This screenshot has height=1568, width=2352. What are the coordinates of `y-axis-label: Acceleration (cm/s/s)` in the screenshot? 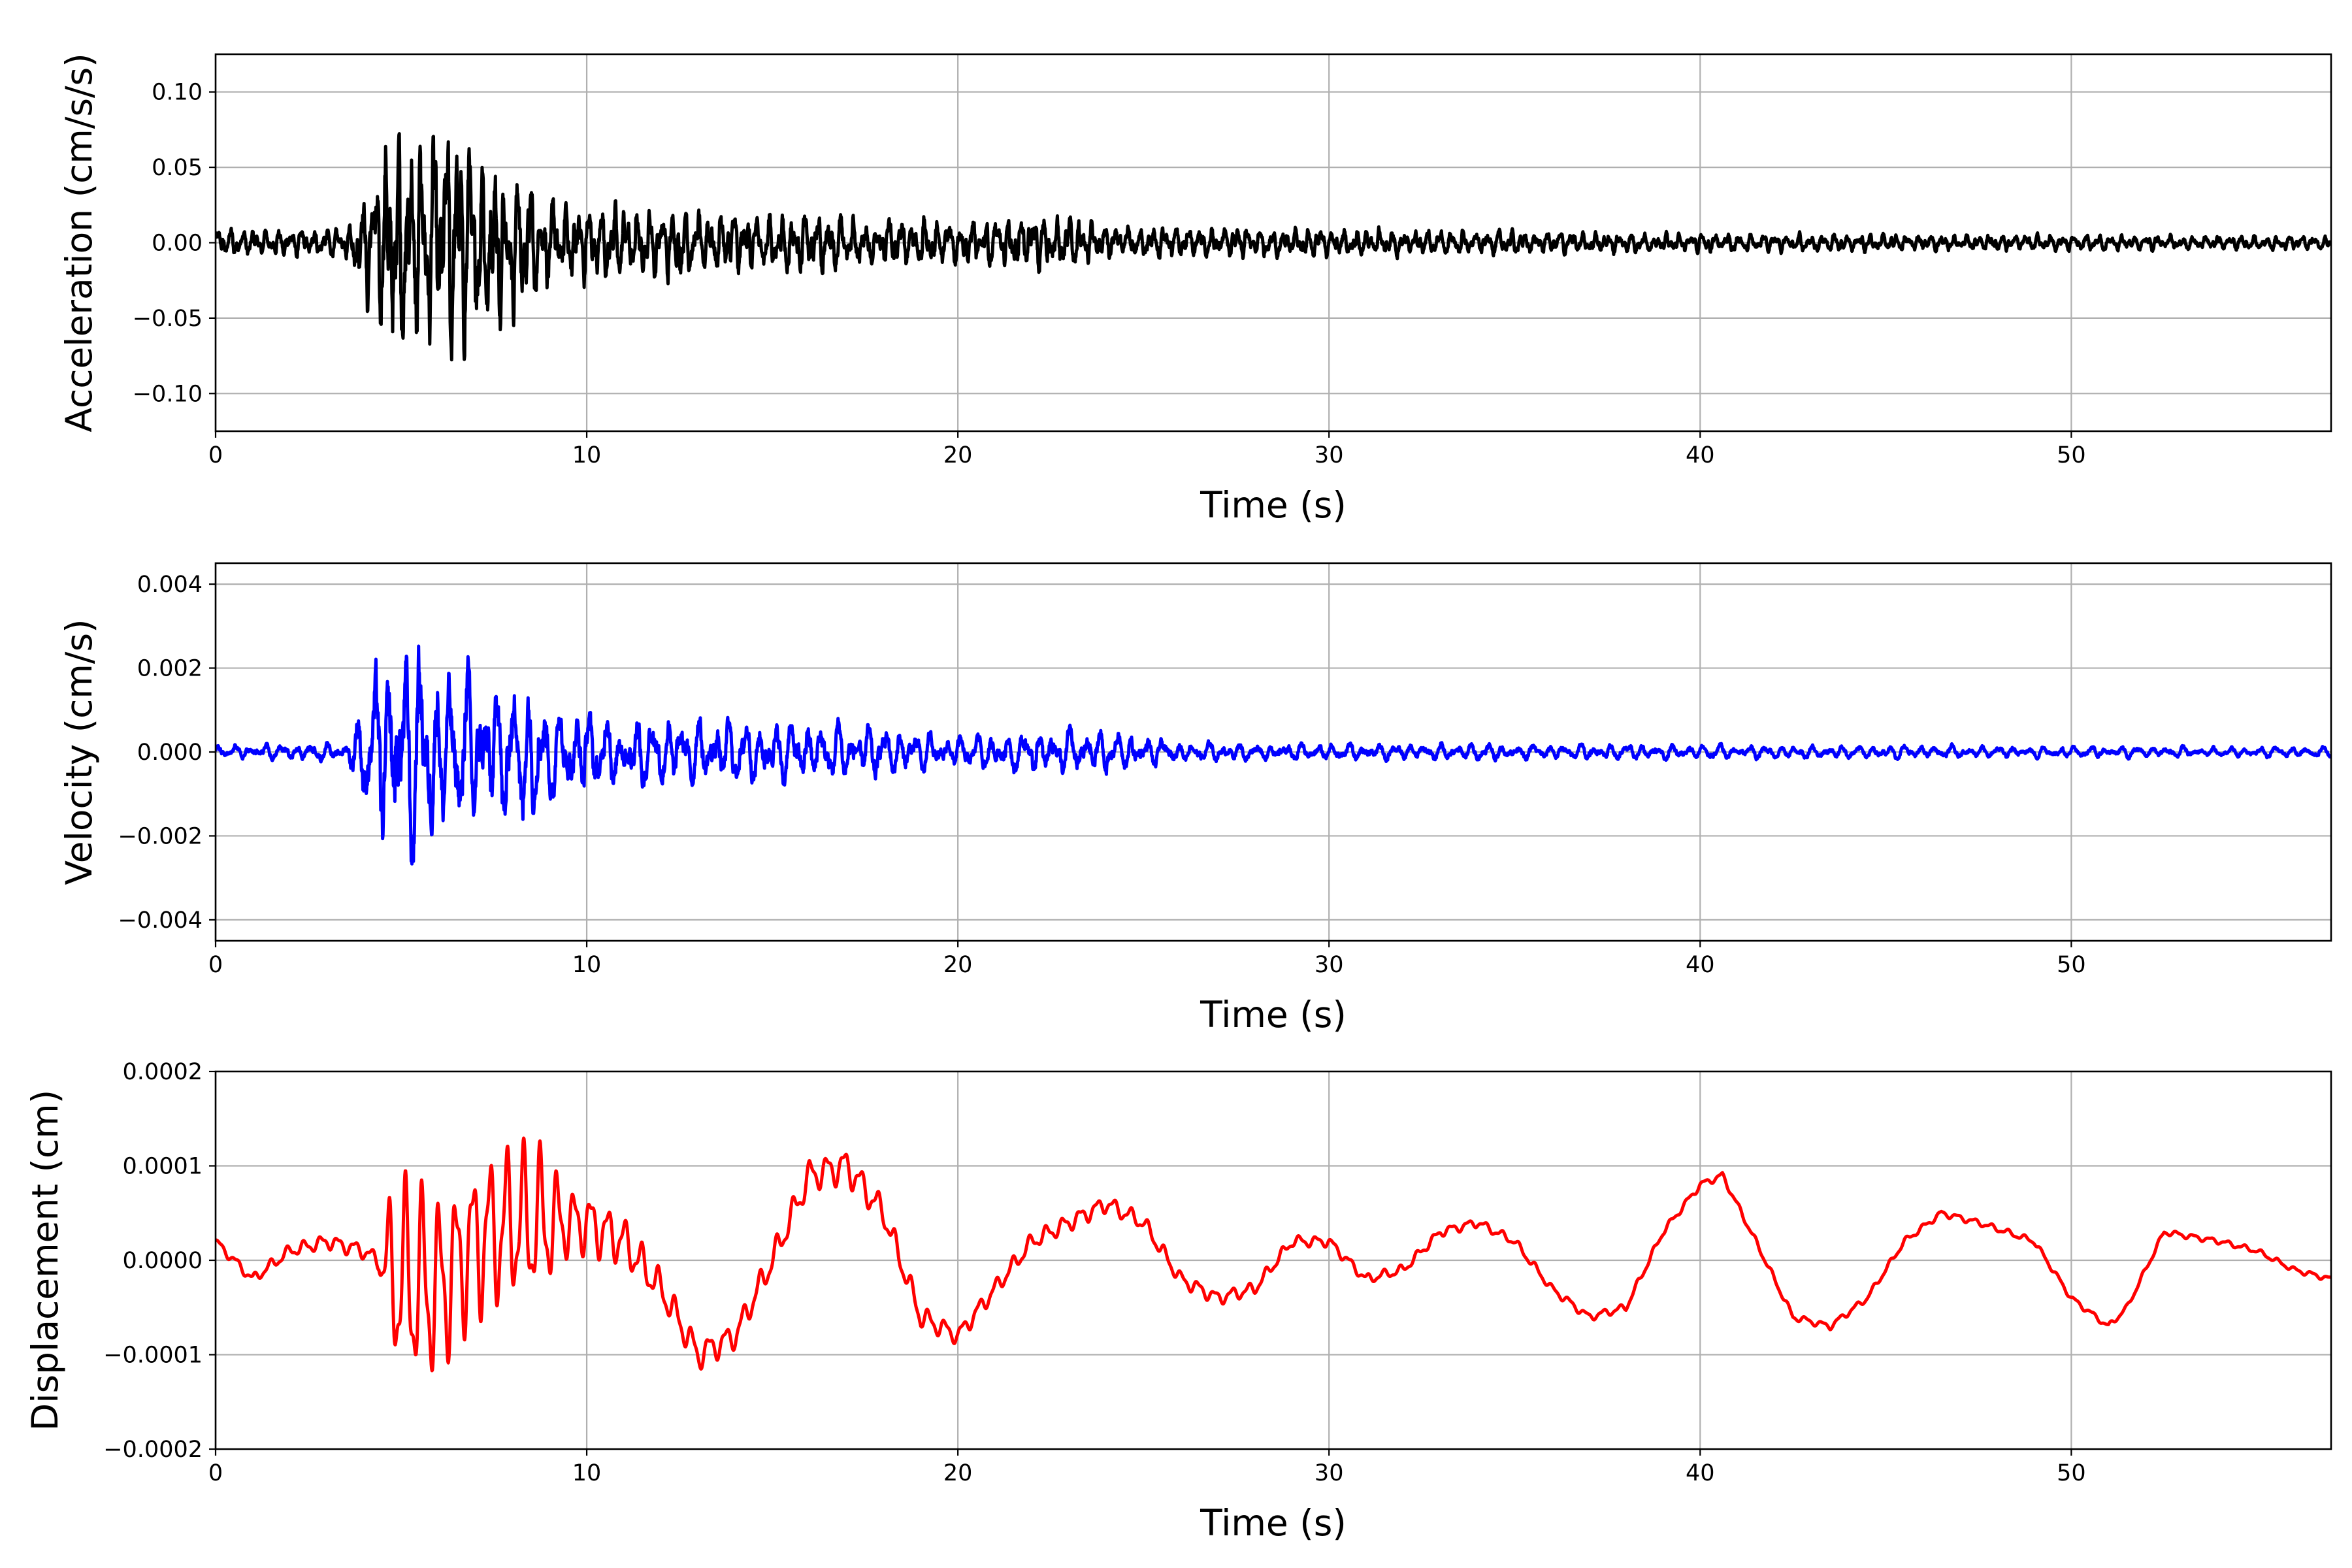 It's located at (79, 242).